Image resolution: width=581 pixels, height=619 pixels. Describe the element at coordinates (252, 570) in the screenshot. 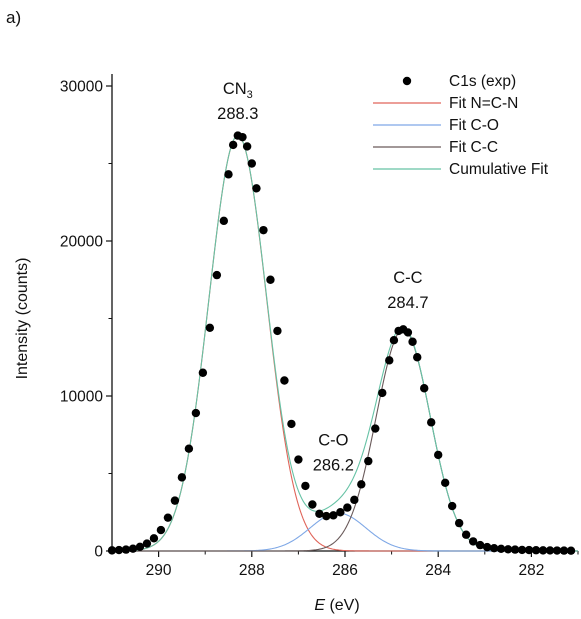

I see `x-tick-label: 288` at that location.